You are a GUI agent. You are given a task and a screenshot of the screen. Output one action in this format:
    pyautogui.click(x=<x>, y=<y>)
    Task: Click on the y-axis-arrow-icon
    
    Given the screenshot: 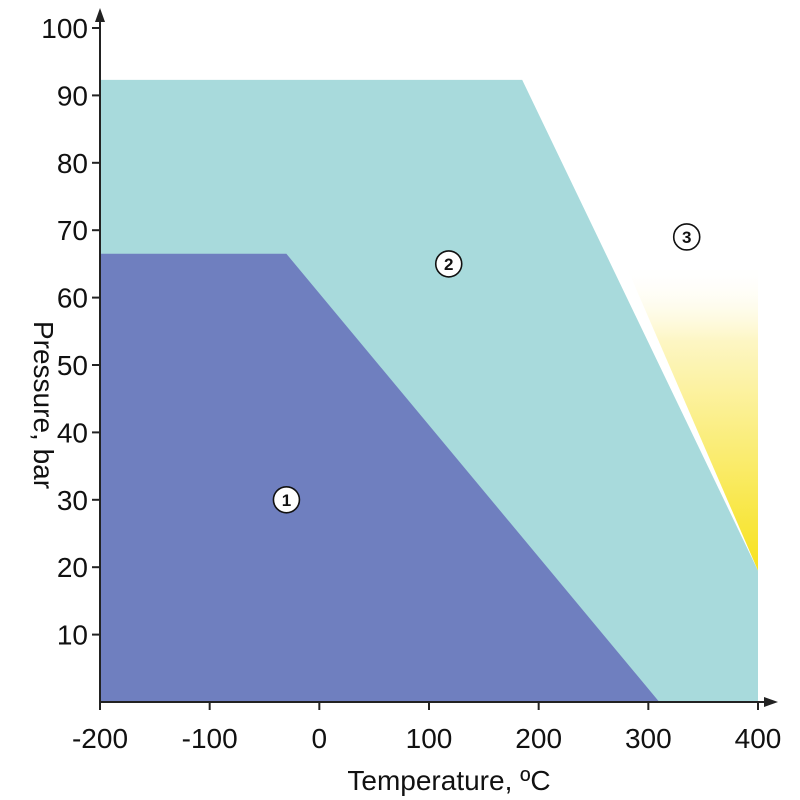 What is the action you would take?
    pyautogui.click(x=100, y=15)
    